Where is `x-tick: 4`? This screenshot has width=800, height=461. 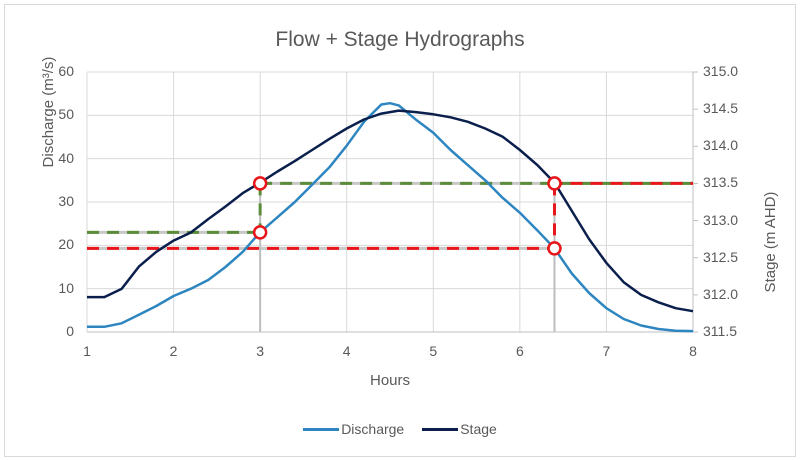 x-tick: 4 is located at coordinates (346, 351).